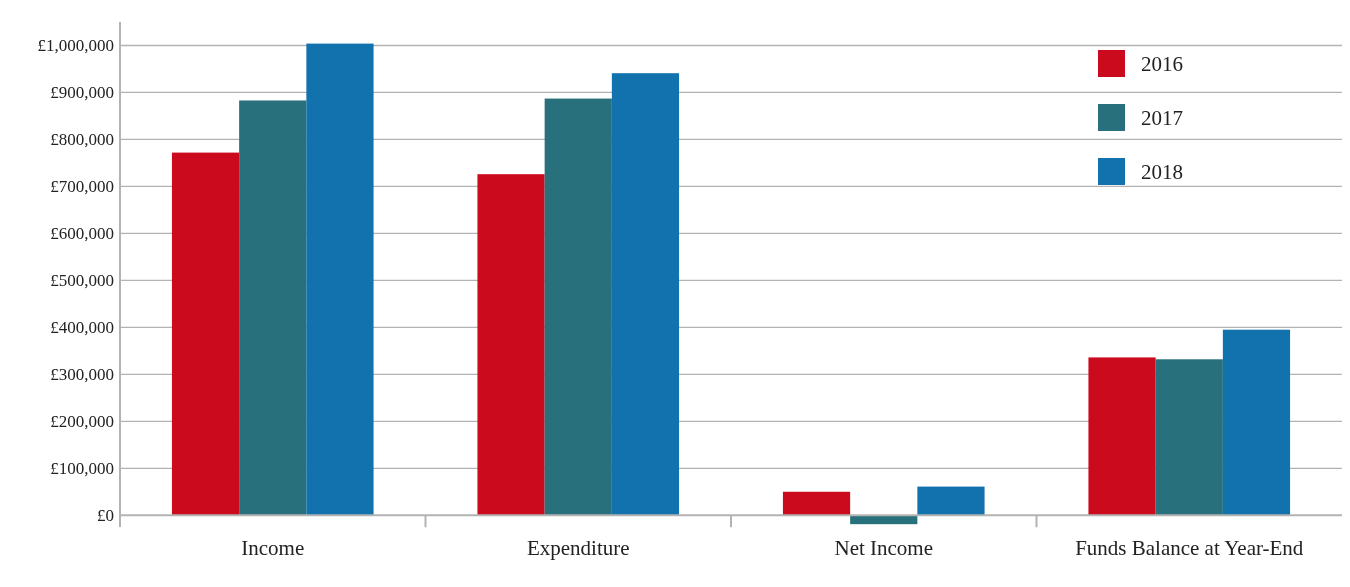 Image resolution: width=1350 pixels, height=587 pixels. I want to click on y-tick-label: £300,000, so click(82, 375).